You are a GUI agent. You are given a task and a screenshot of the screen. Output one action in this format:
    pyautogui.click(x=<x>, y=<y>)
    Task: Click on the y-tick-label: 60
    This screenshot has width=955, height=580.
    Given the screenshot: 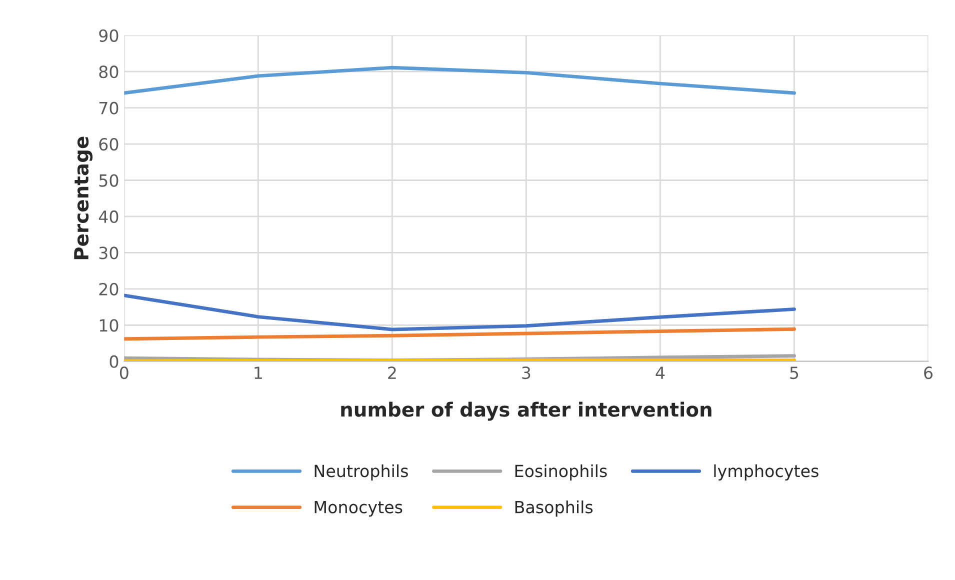 What is the action you would take?
    pyautogui.click(x=108, y=144)
    